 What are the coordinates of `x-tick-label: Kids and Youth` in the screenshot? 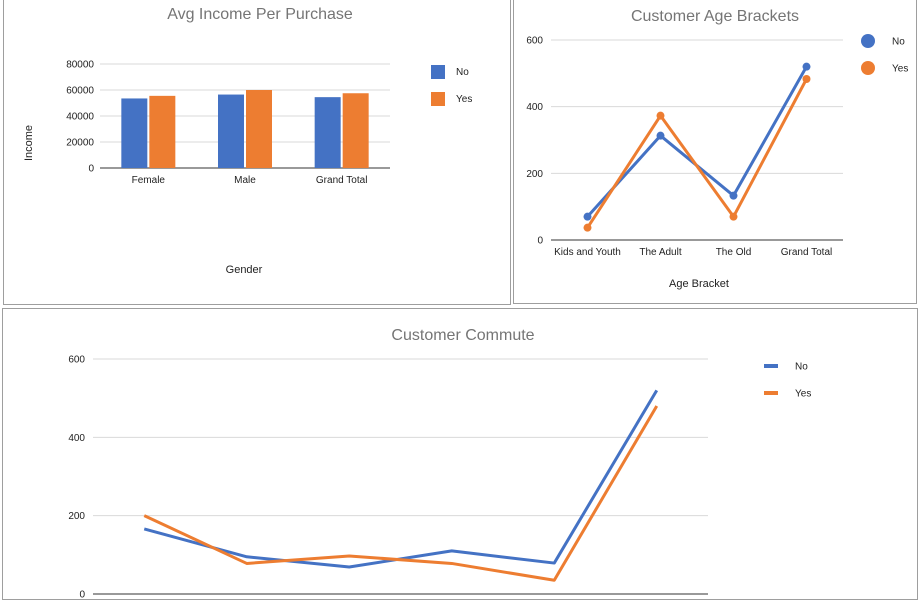 It's located at (587, 252).